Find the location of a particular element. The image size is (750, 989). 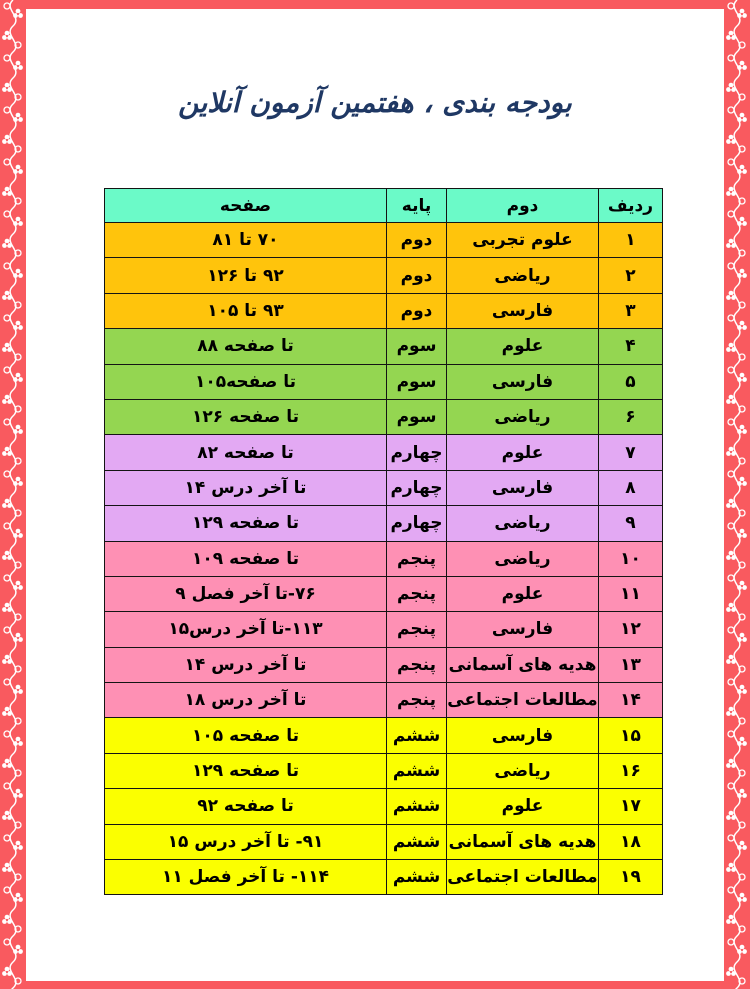

cell-page: ۹۳ تا ۱۰۵ is located at coordinates (245, 311).